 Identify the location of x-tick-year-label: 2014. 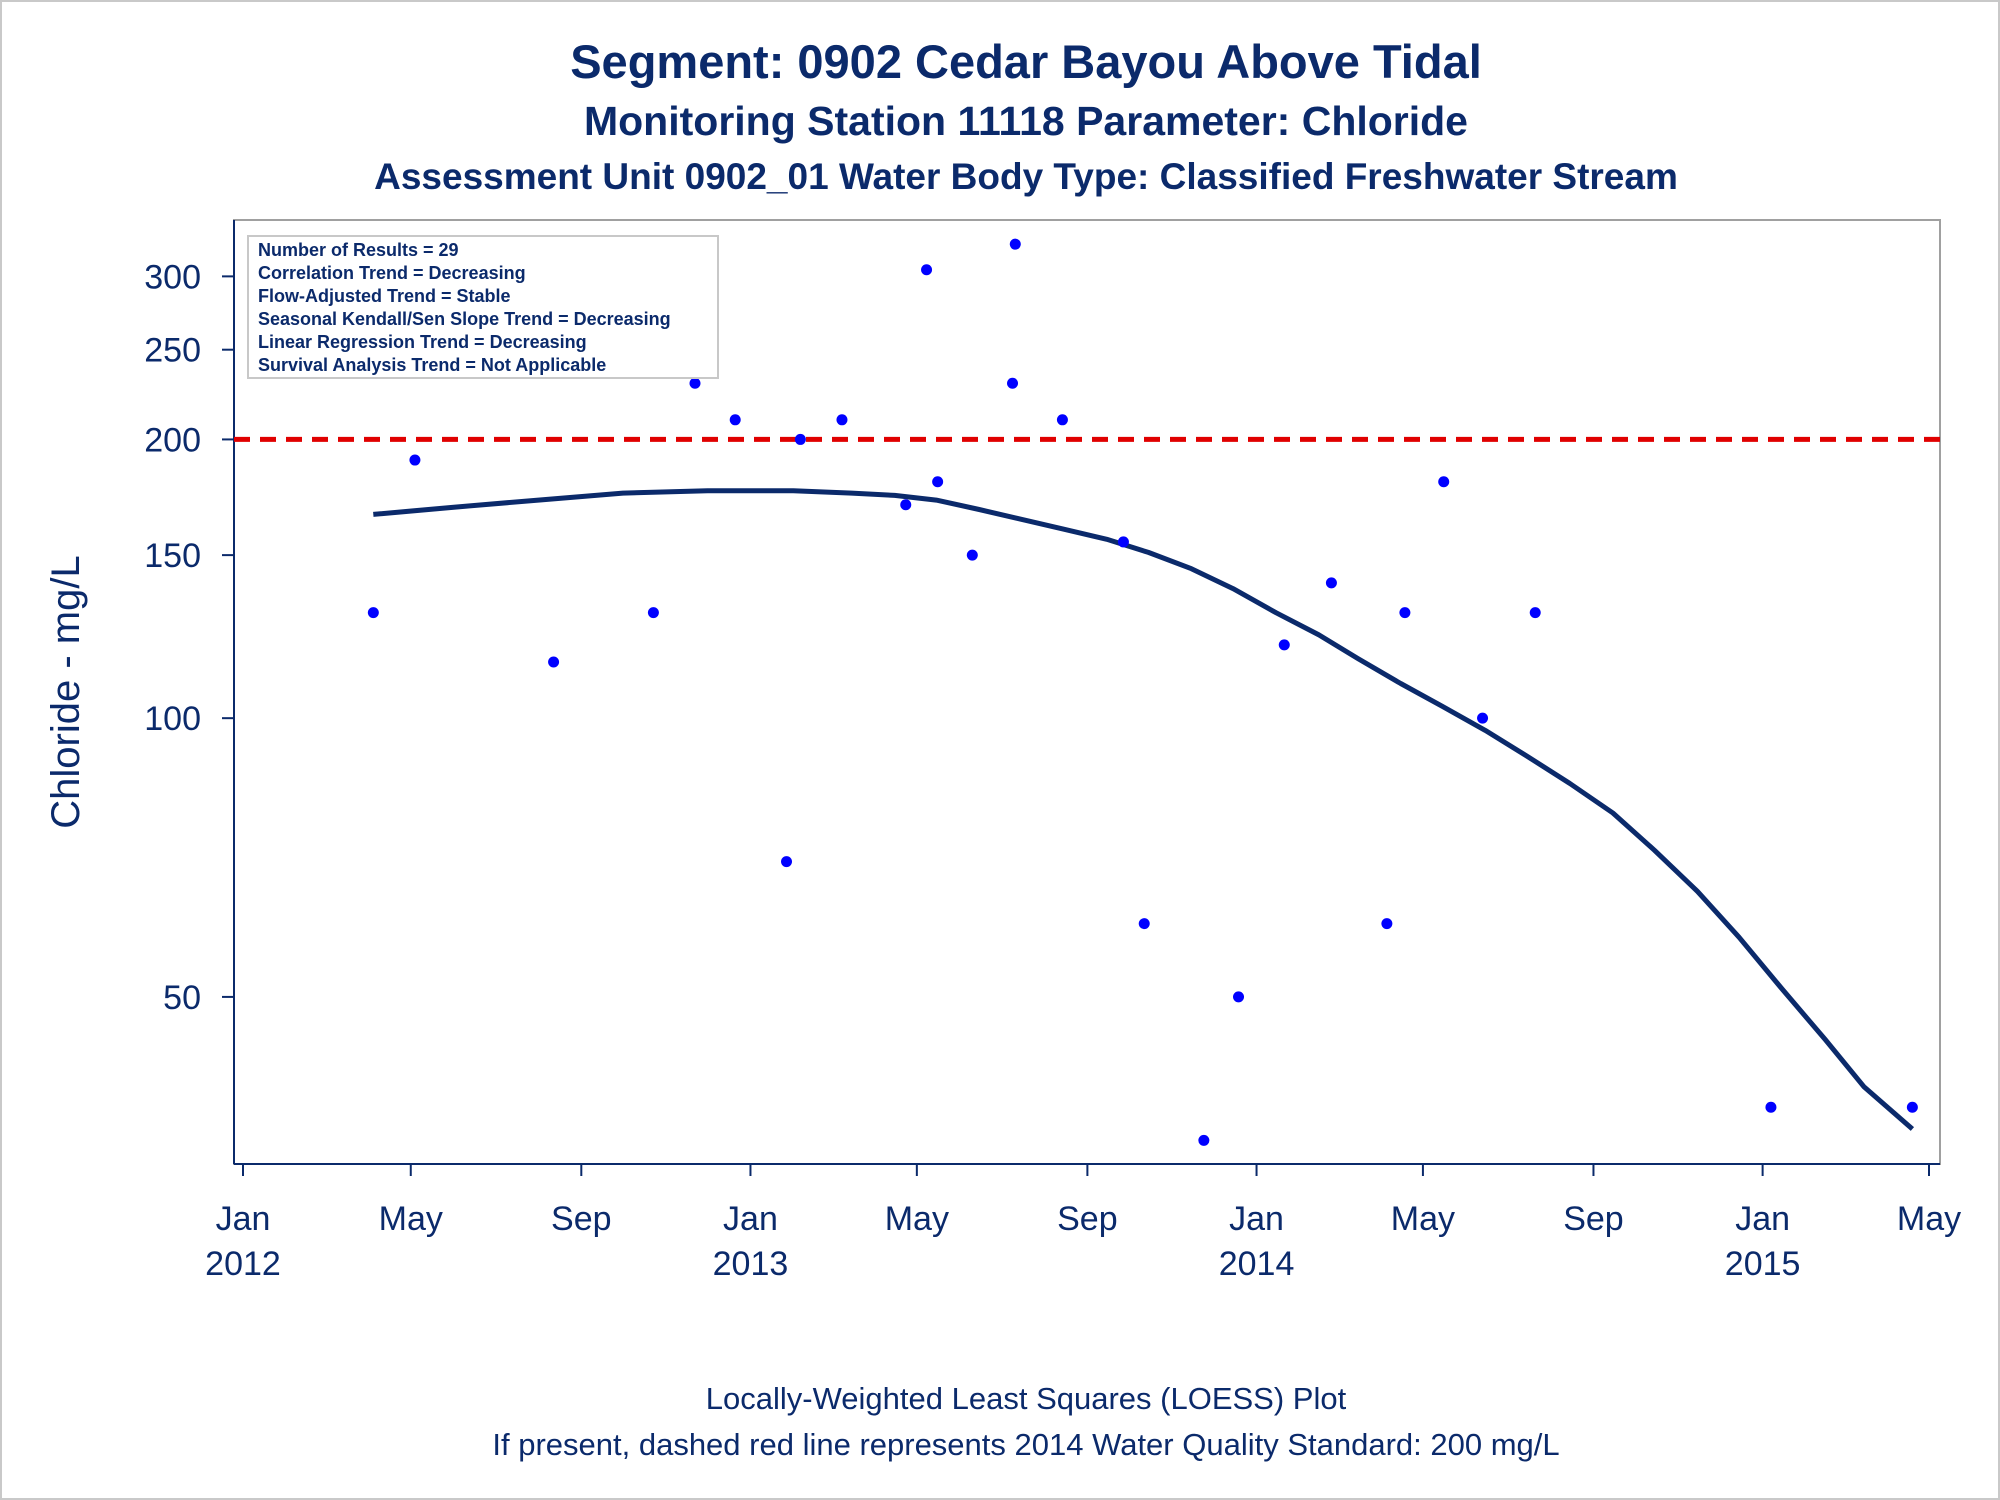
(1257, 1264).